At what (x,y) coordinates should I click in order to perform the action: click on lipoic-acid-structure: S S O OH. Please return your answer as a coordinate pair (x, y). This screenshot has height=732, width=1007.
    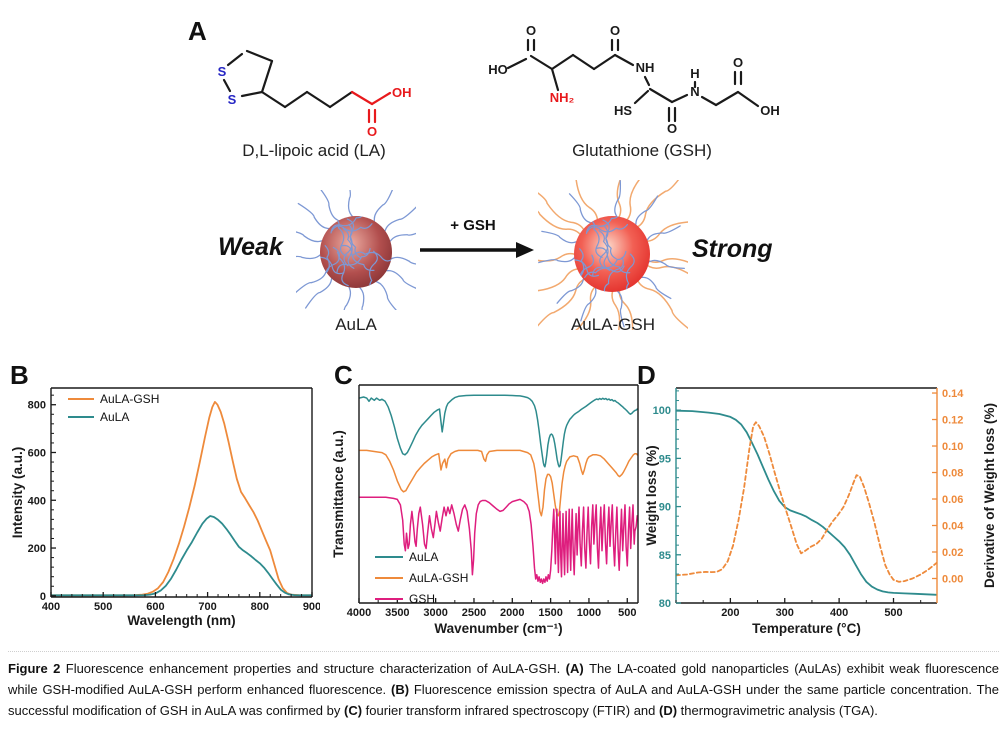
    Looking at the image, I should click on (315, 94).